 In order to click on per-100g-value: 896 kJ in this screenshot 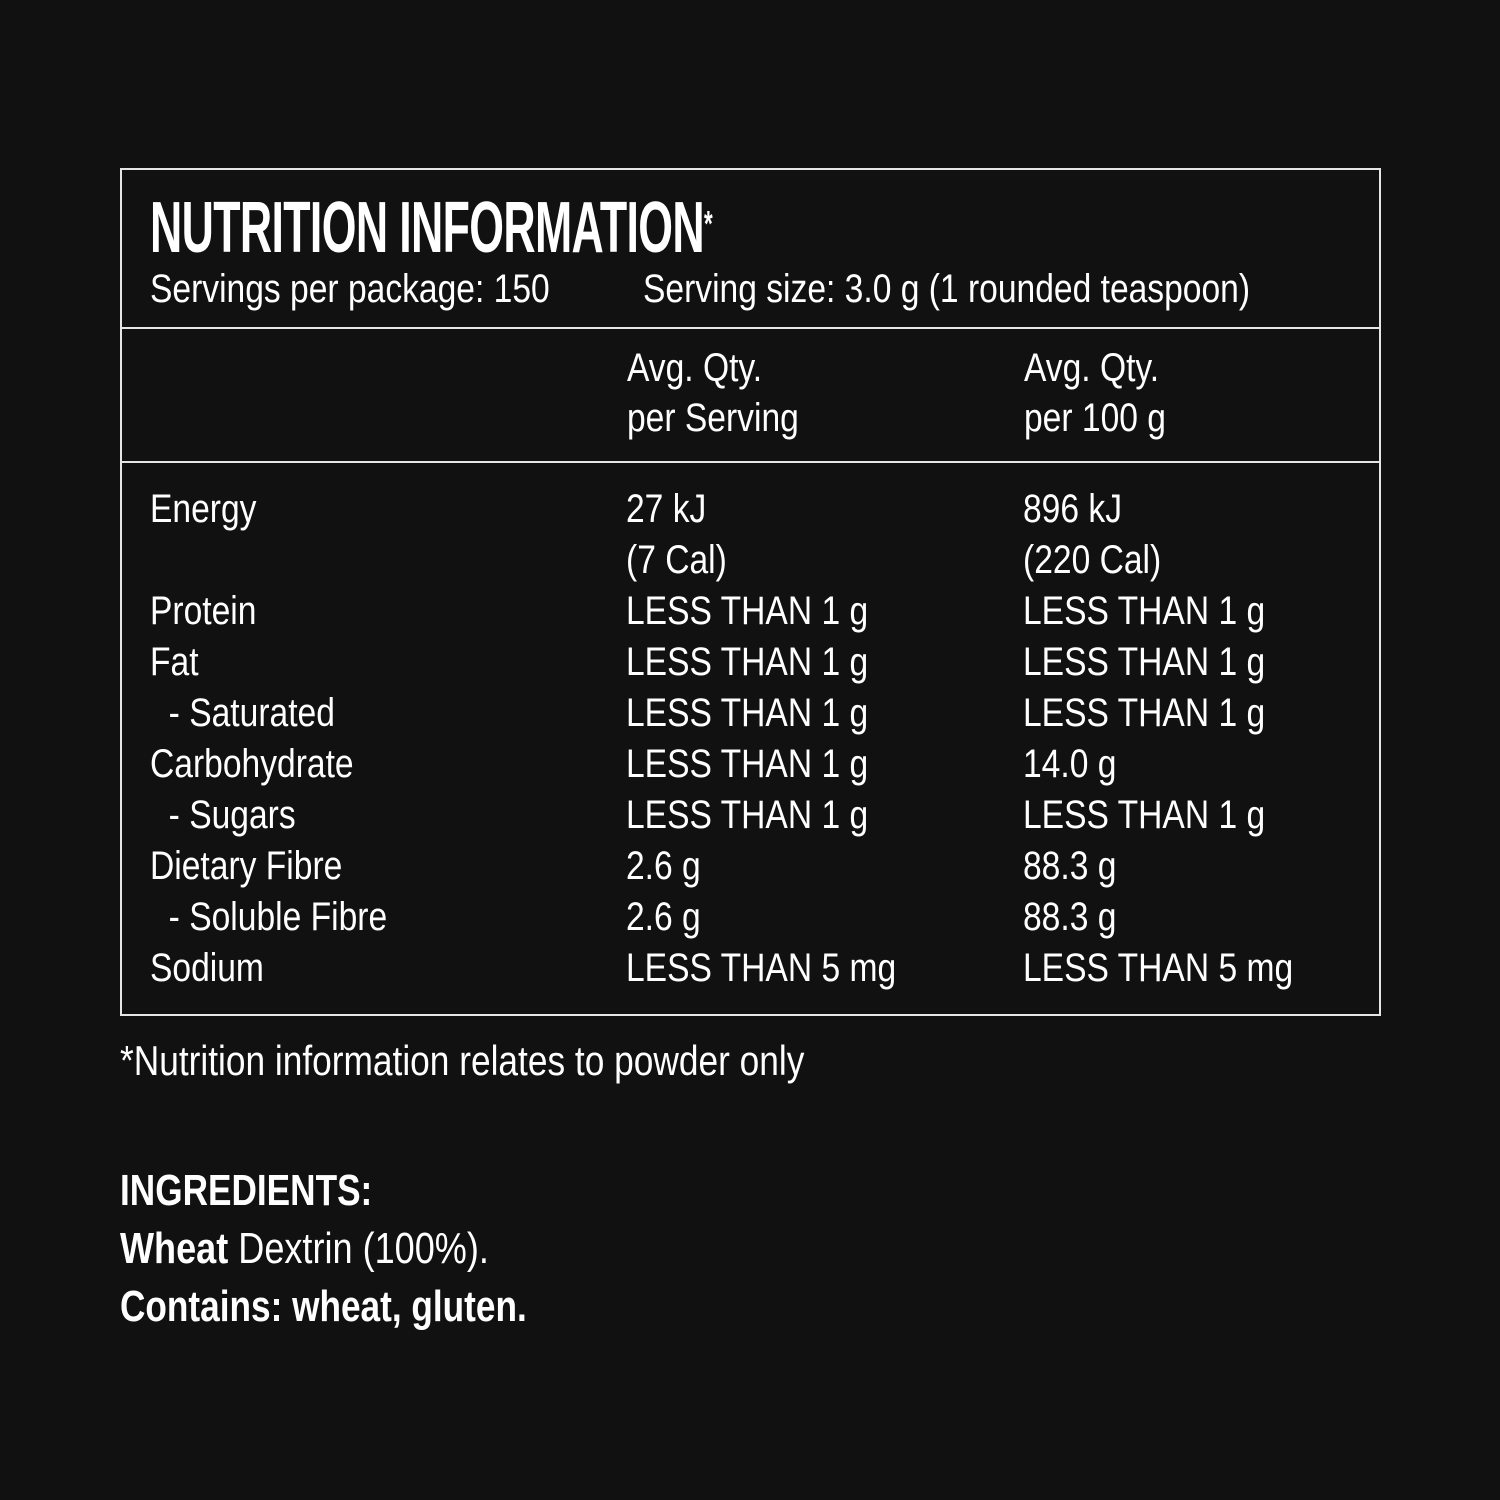, I will do `click(1073, 509)`.